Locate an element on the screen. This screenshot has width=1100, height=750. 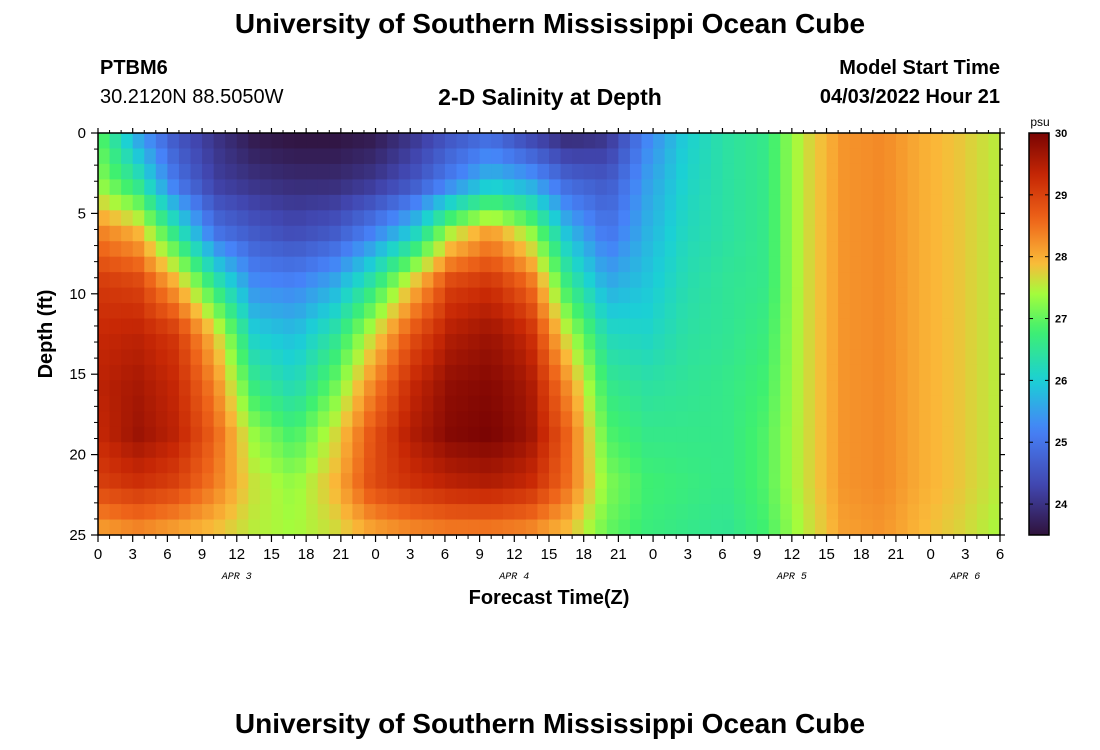
x-tick-label: 21 is located at coordinates (618, 554).